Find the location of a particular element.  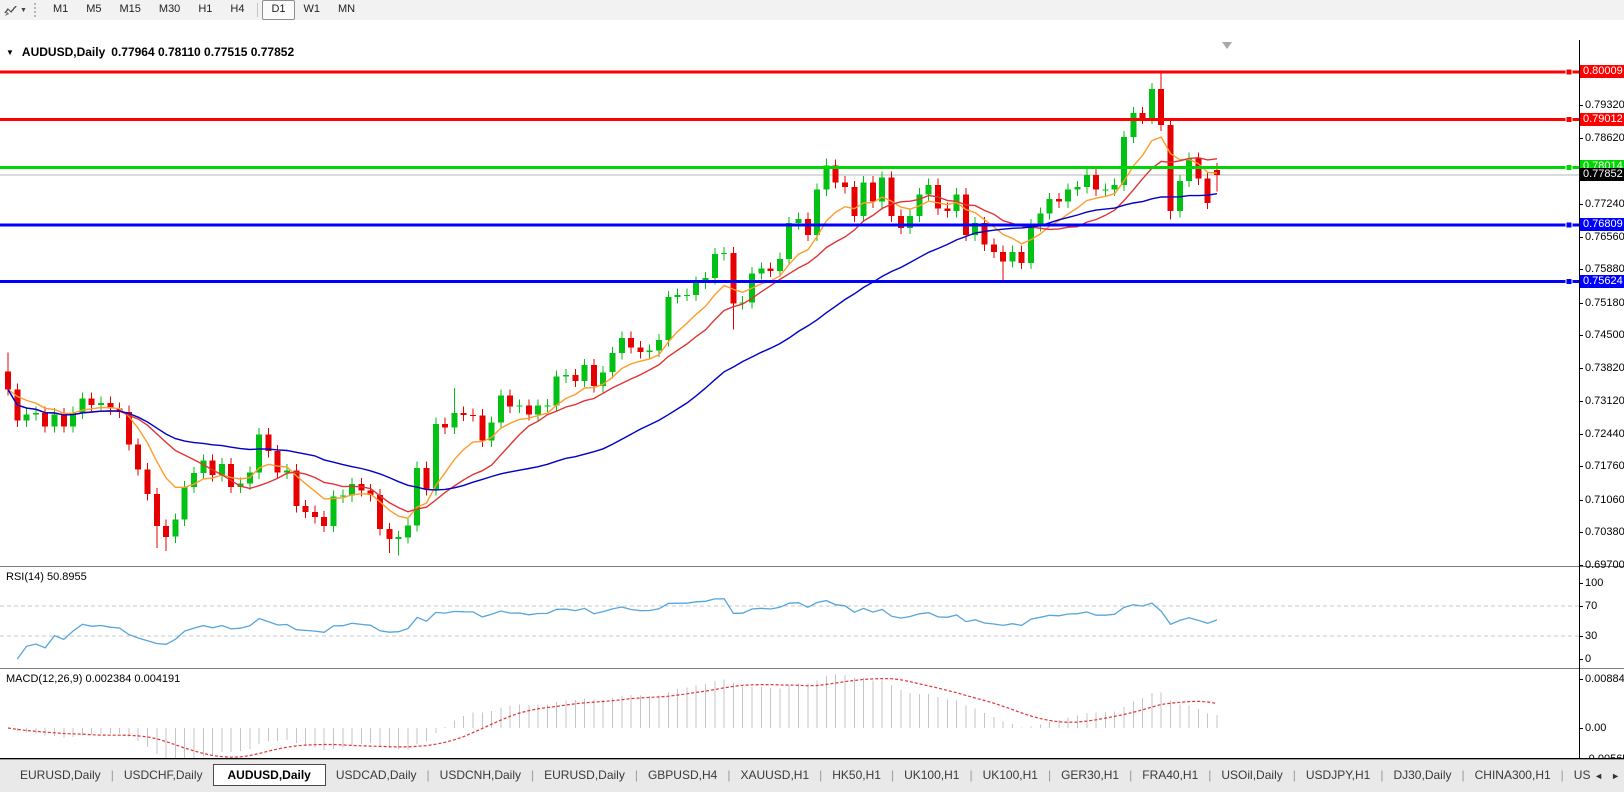

price-axis-label: 0.71060 is located at coordinates (1604, 500).